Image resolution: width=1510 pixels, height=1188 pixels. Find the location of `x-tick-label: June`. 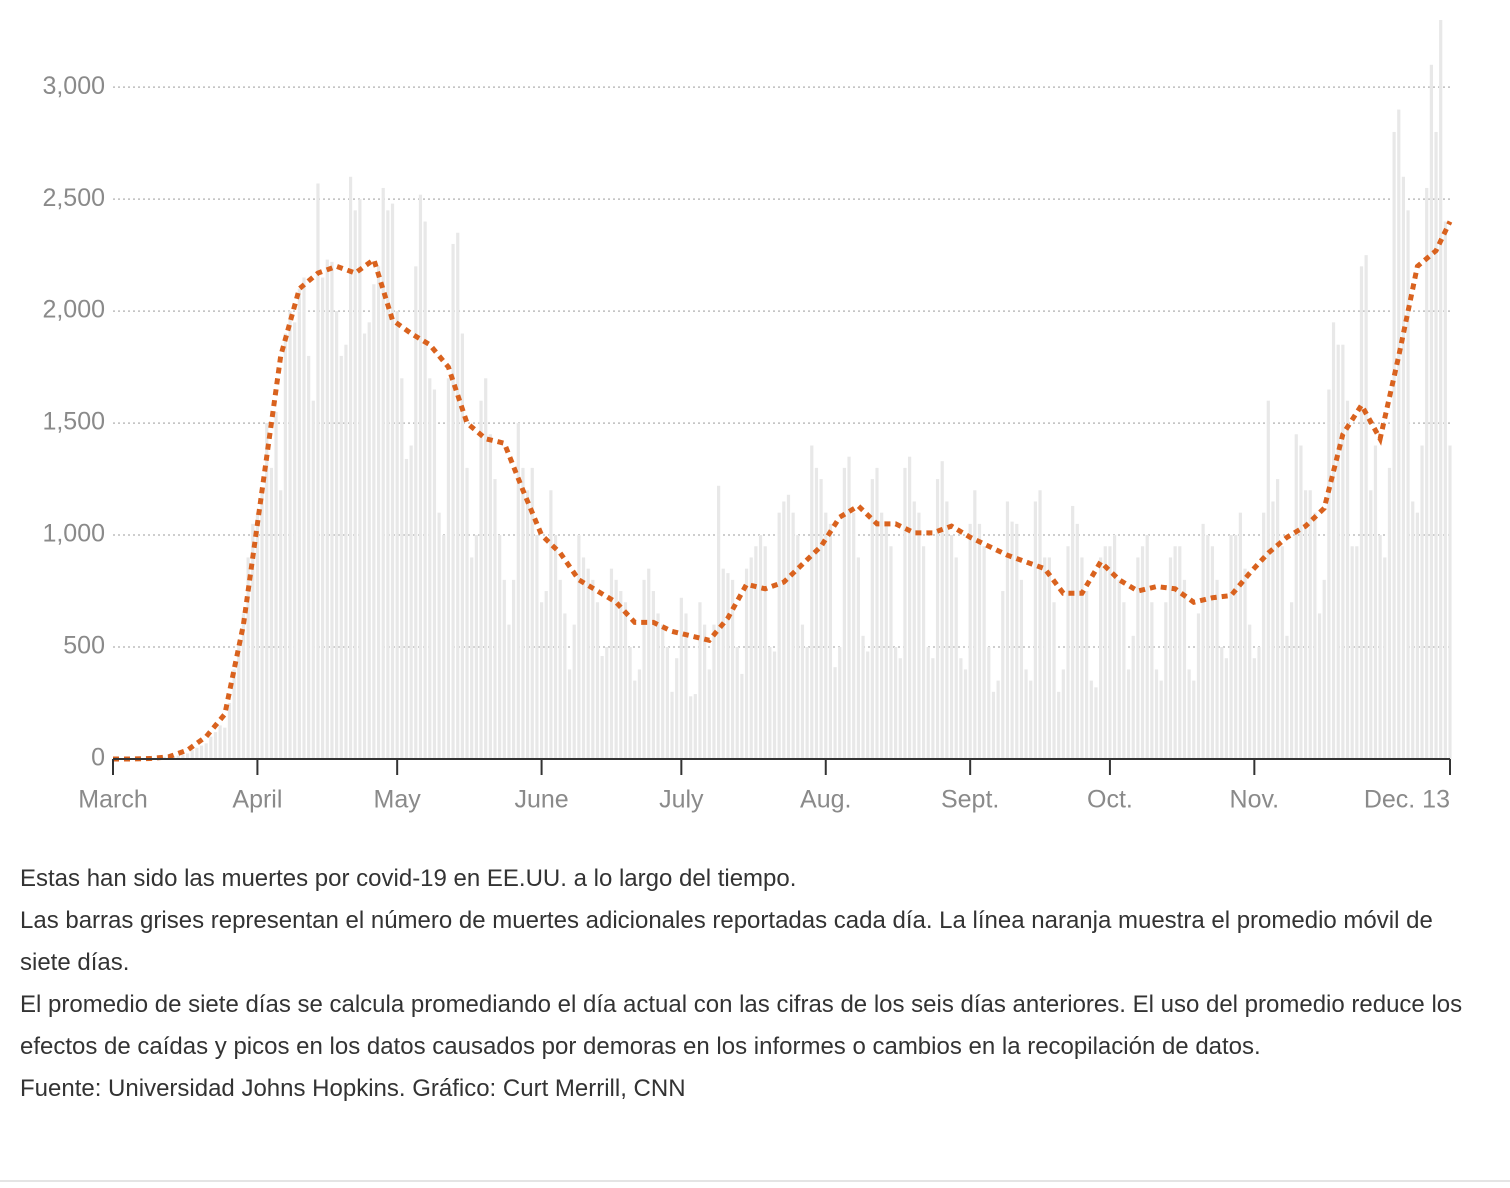

x-tick-label: June is located at coordinates (541, 800).